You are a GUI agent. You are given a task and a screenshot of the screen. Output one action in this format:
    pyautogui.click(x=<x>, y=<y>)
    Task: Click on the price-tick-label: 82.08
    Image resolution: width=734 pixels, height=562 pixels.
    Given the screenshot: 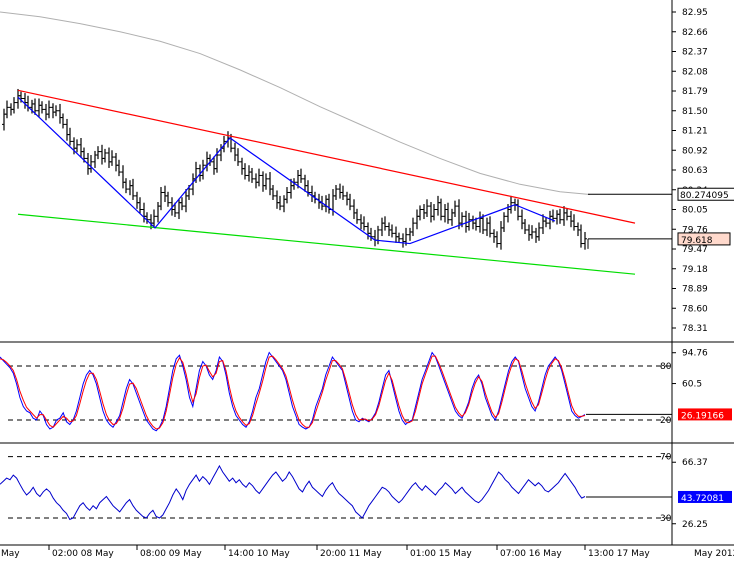 What is the action you would take?
    pyautogui.click(x=695, y=72)
    